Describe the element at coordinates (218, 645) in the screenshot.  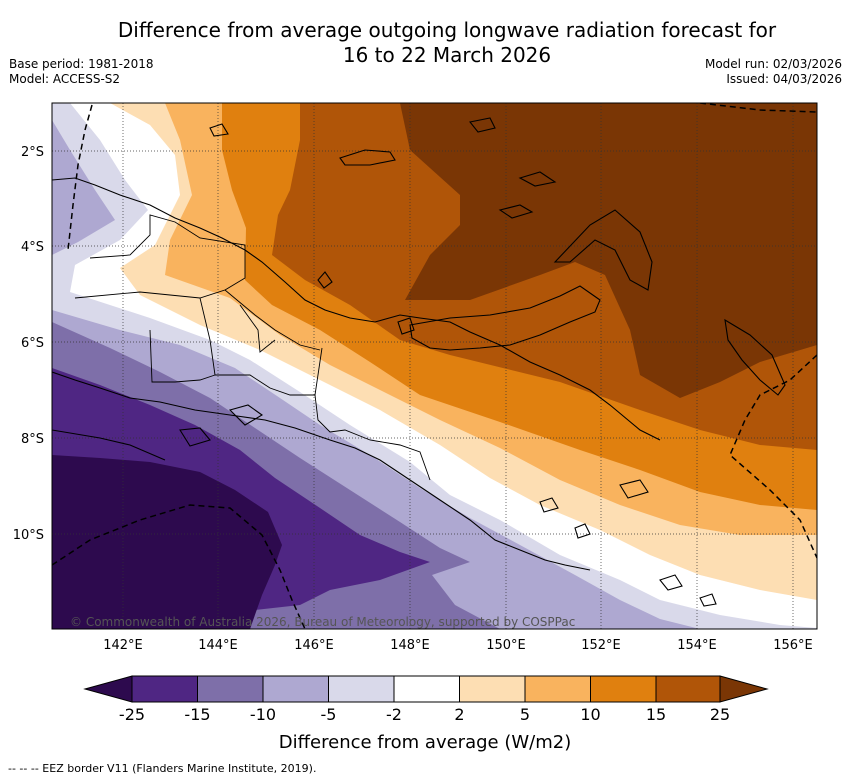
I see `lon-label: 144°E` at that location.